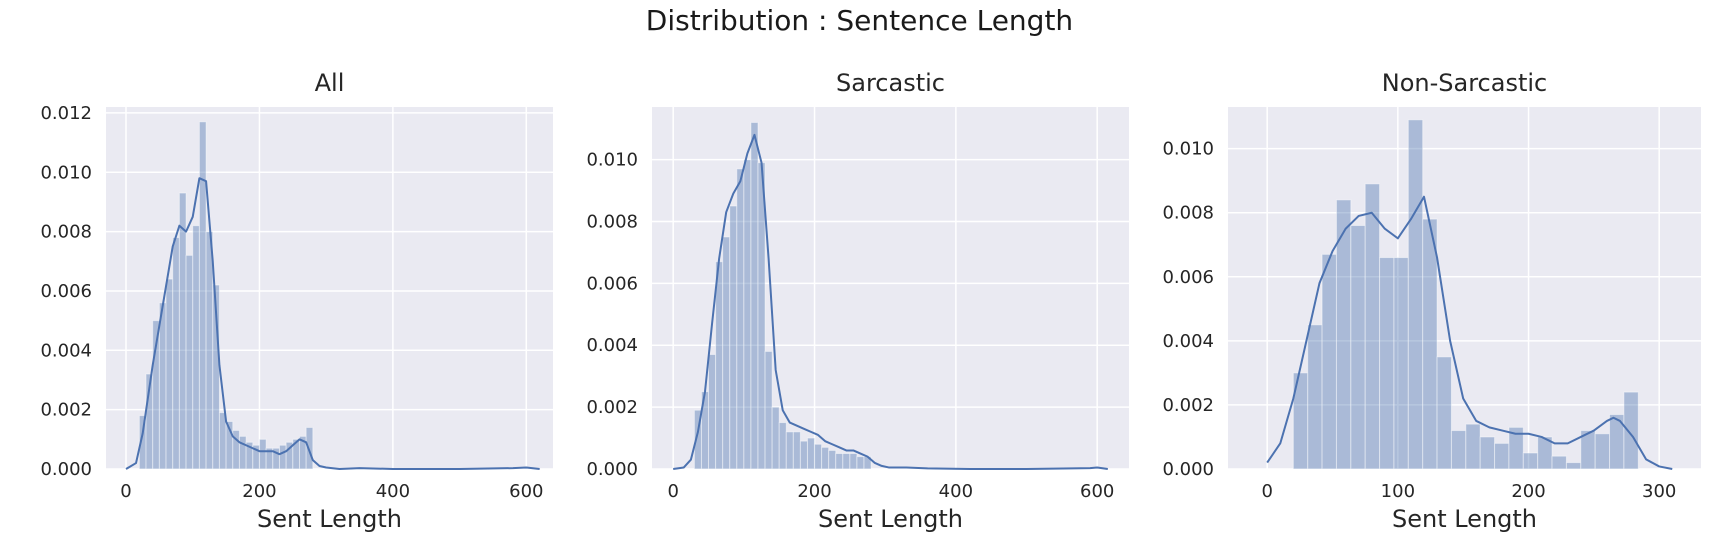 This screenshot has height=537, width=1719. Describe the element at coordinates (612, 345) in the screenshot. I see `sarcastic-y-tick-label: 0.004` at that location.